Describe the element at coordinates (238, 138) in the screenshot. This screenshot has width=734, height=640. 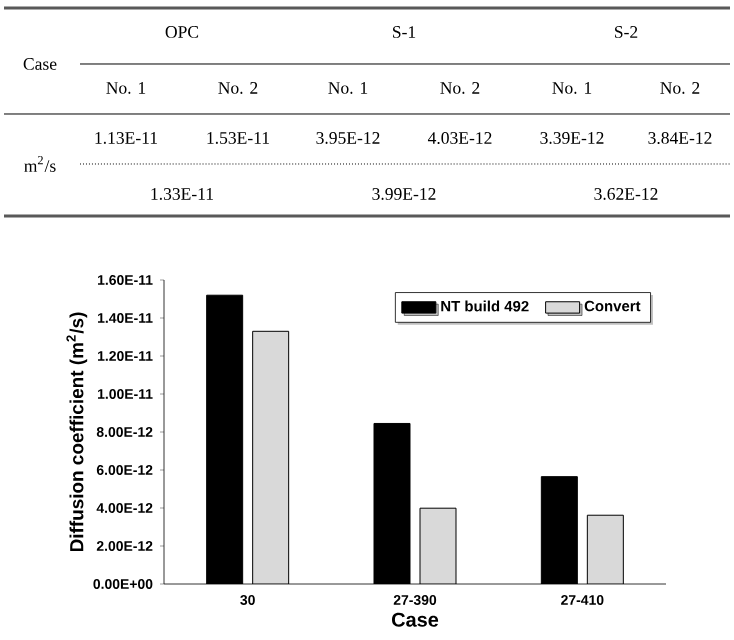
I see `text: 1.53E-11` at that location.